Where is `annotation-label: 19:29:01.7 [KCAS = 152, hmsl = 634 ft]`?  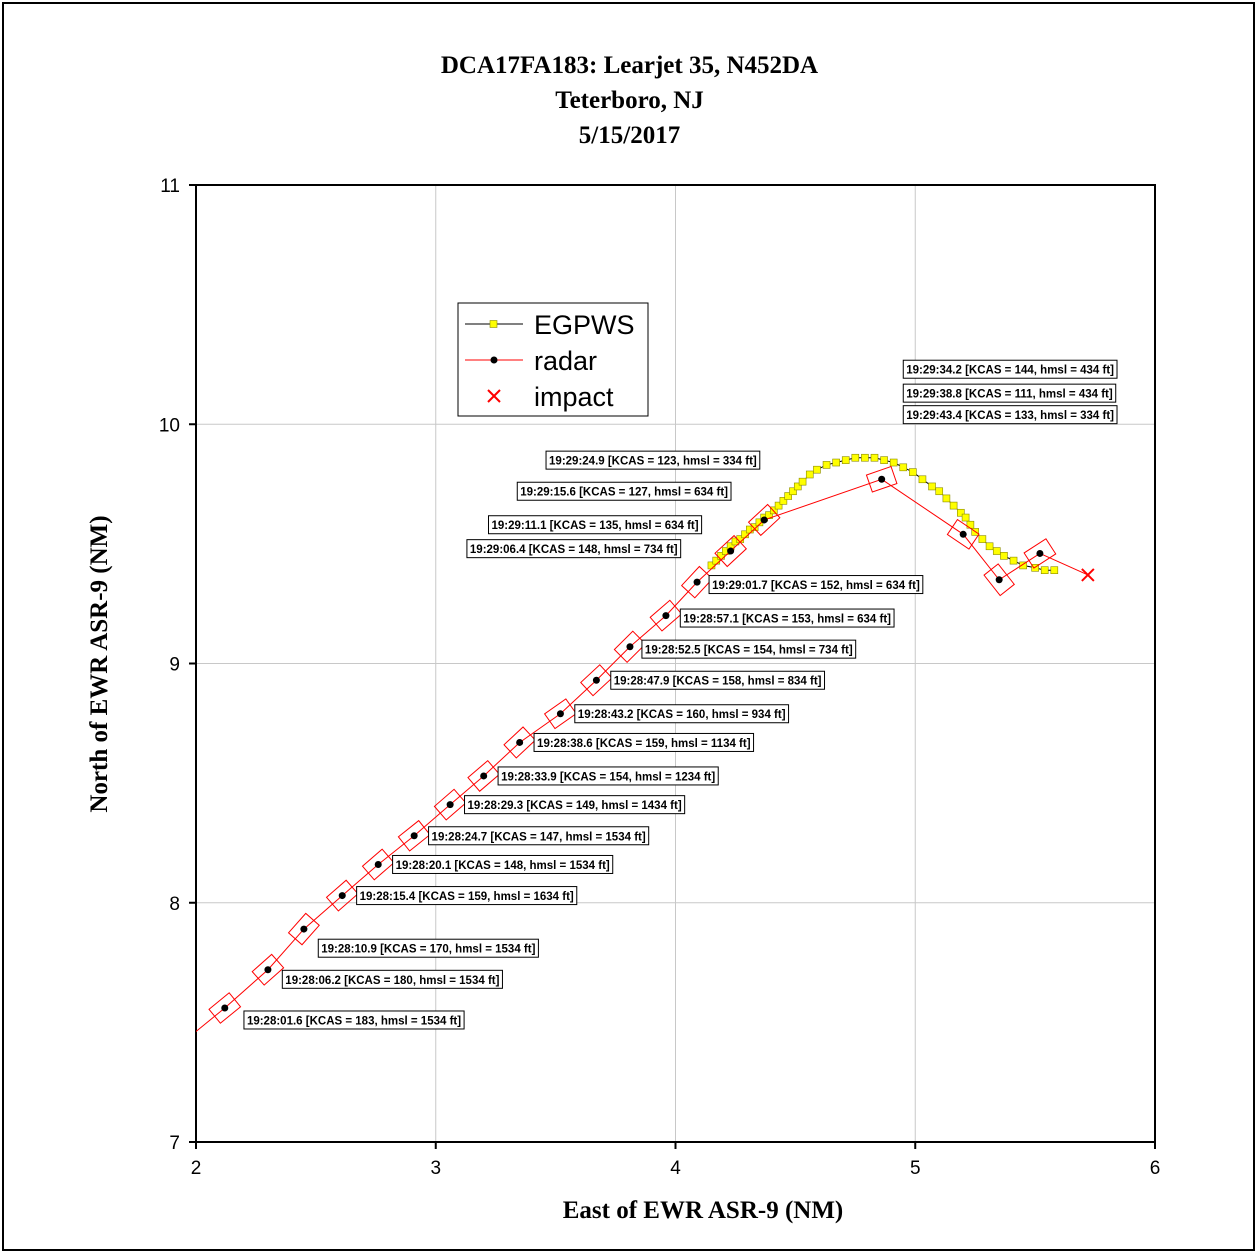
annotation-label: 19:29:01.7 [KCAS = 152, hmsl = 634 ft] is located at coordinates (816, 585).